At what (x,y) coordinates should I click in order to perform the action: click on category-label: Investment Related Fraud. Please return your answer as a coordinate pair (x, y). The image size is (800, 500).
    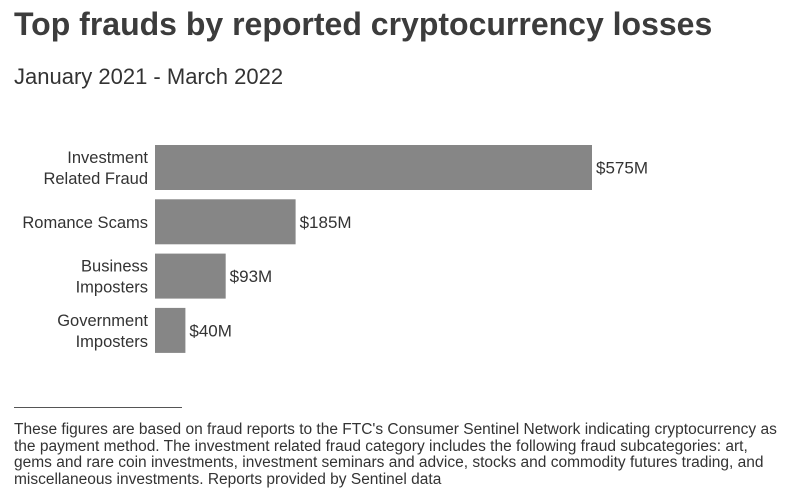
    Looking at the image, I should click on (95, 168).